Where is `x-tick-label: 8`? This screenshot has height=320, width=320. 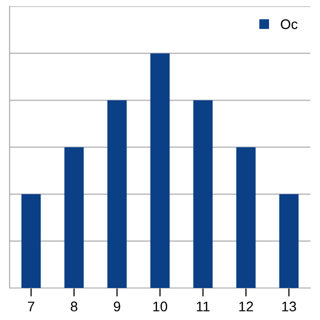
x-tick-label: 8 is located at coordinates (74, 307).